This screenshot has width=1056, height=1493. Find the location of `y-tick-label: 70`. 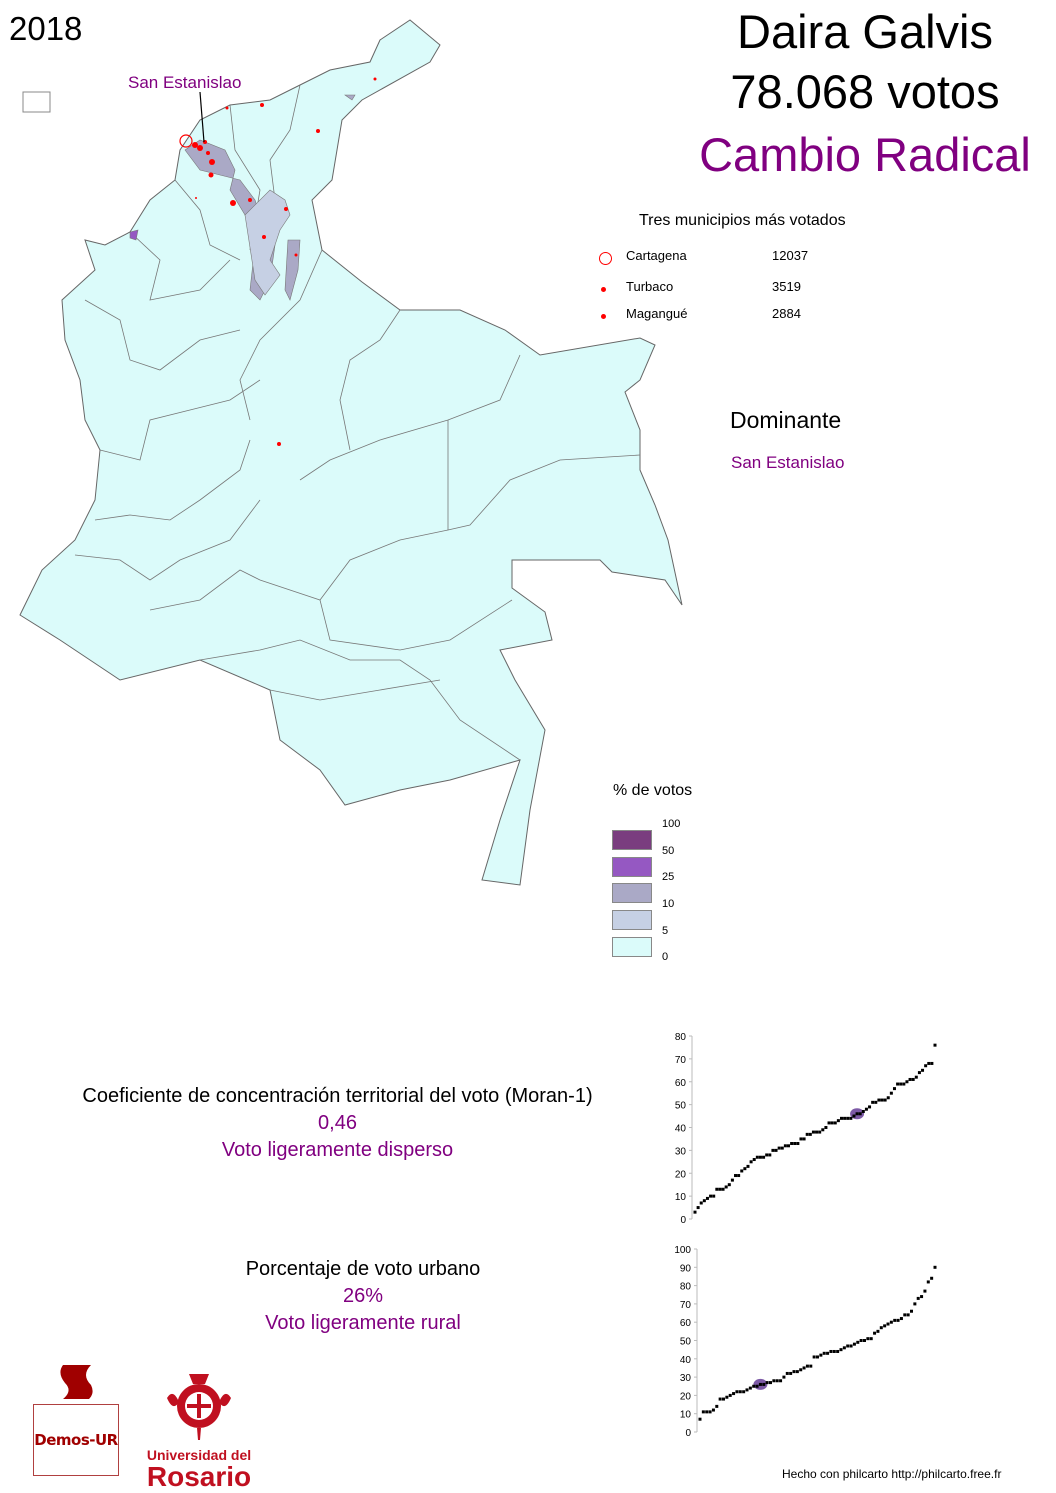

y-tick-label: 70 is located at coordinates (686, 1305).